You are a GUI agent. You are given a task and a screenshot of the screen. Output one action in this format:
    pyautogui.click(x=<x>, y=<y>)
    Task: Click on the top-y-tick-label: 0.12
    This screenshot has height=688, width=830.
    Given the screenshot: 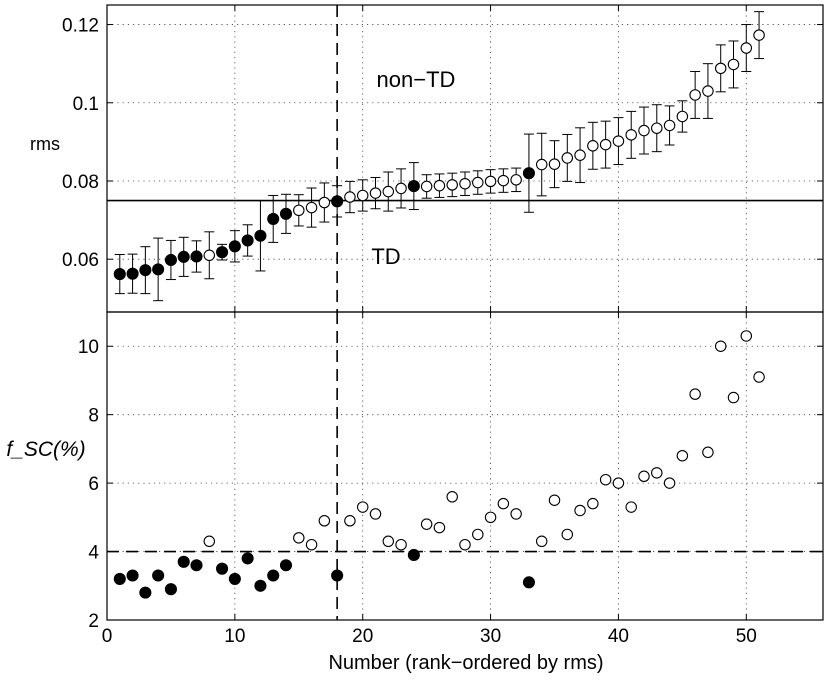 What is the action you would take?
    pyautogui.click(x=80, y=26)
    